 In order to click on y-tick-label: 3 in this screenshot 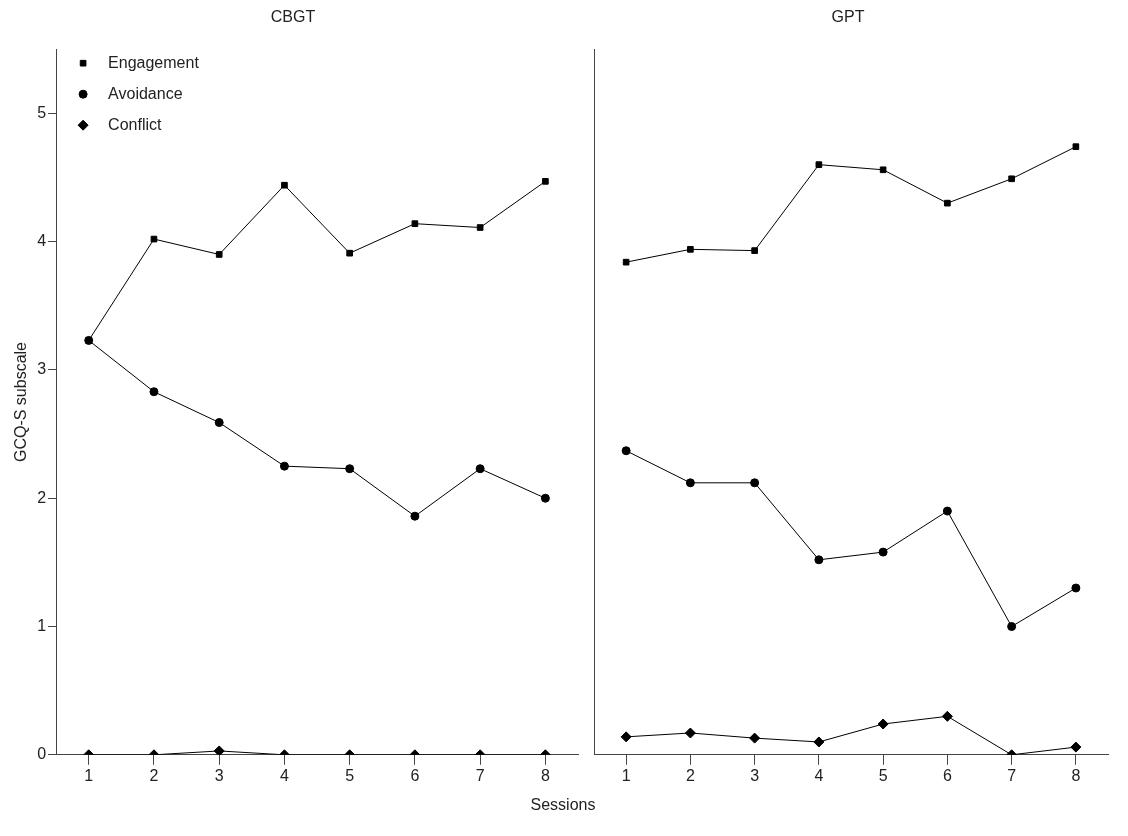, I will do `click(42, 369)`.